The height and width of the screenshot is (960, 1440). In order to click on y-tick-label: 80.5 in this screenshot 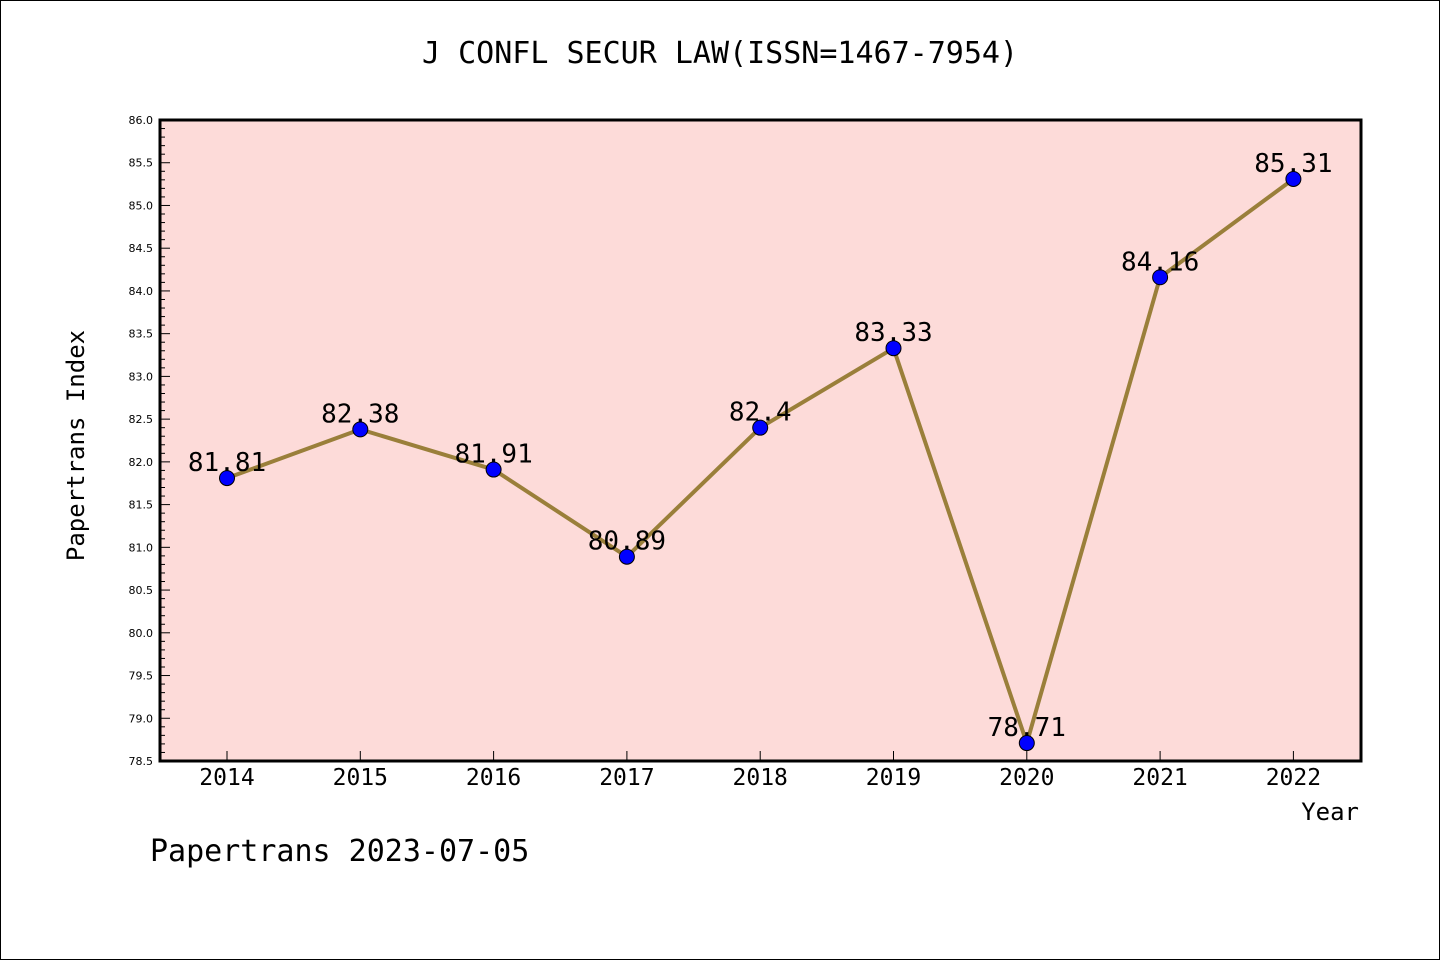, I will do `click(141, 590)`.